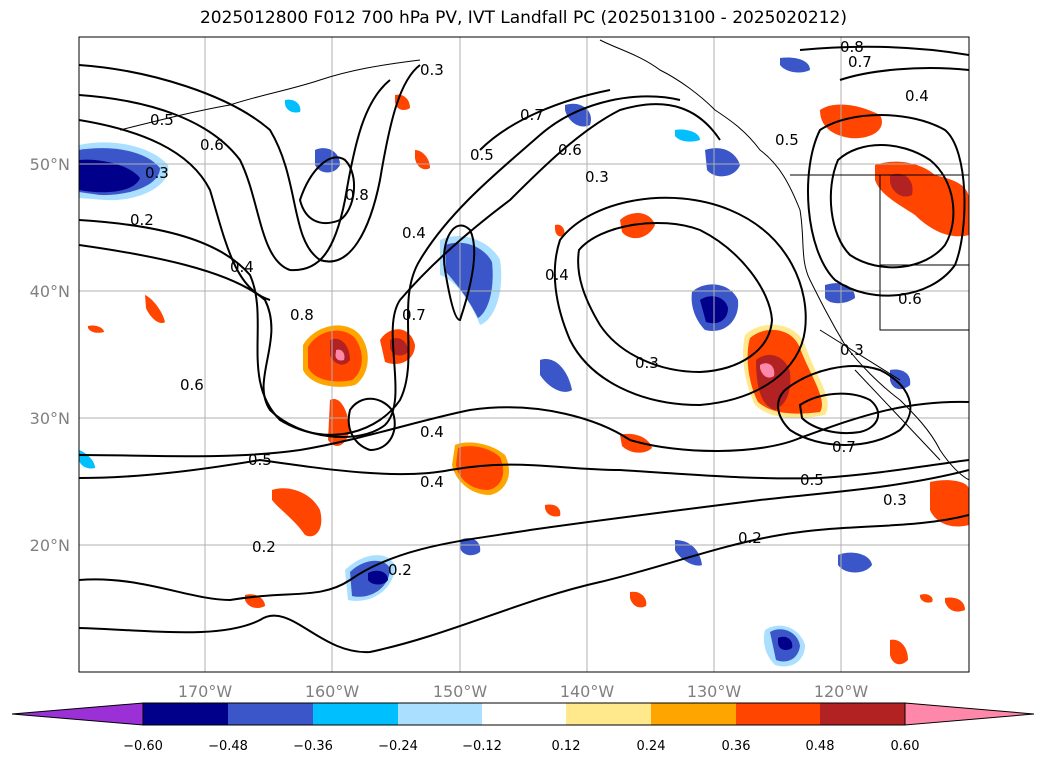  I want to click on colorbar-frame, so click(524, 714).